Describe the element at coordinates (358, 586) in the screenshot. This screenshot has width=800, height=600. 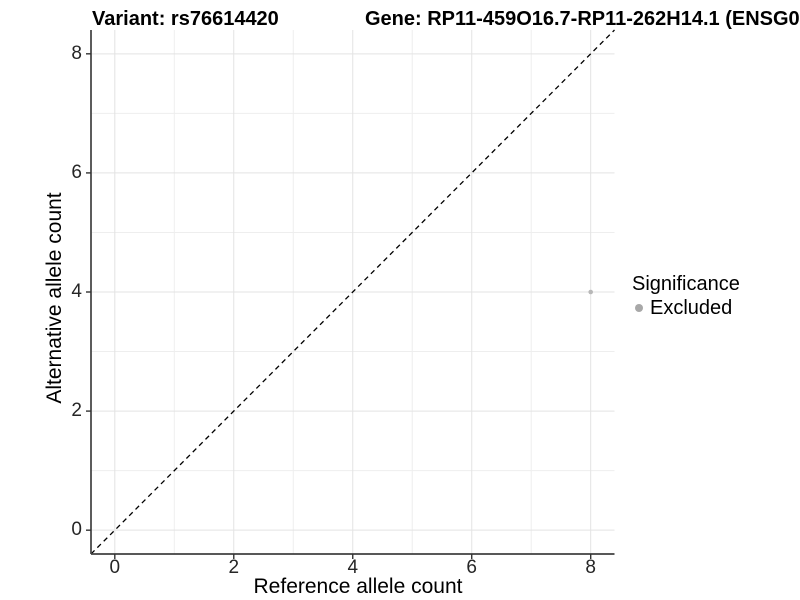
I see `x-axis-label: Reference allele count` at that location.